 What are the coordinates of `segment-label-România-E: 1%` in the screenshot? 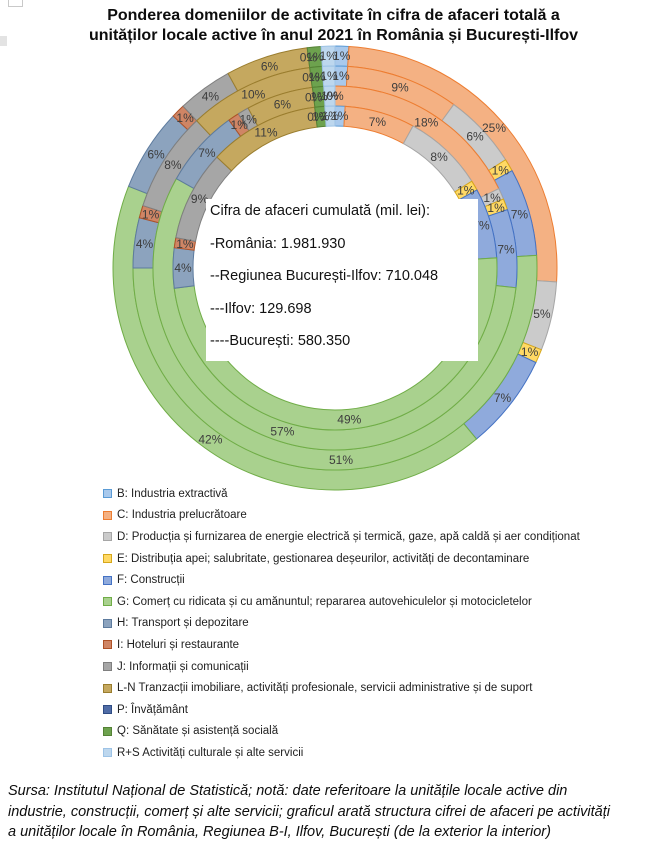 It's located at (530, 352).